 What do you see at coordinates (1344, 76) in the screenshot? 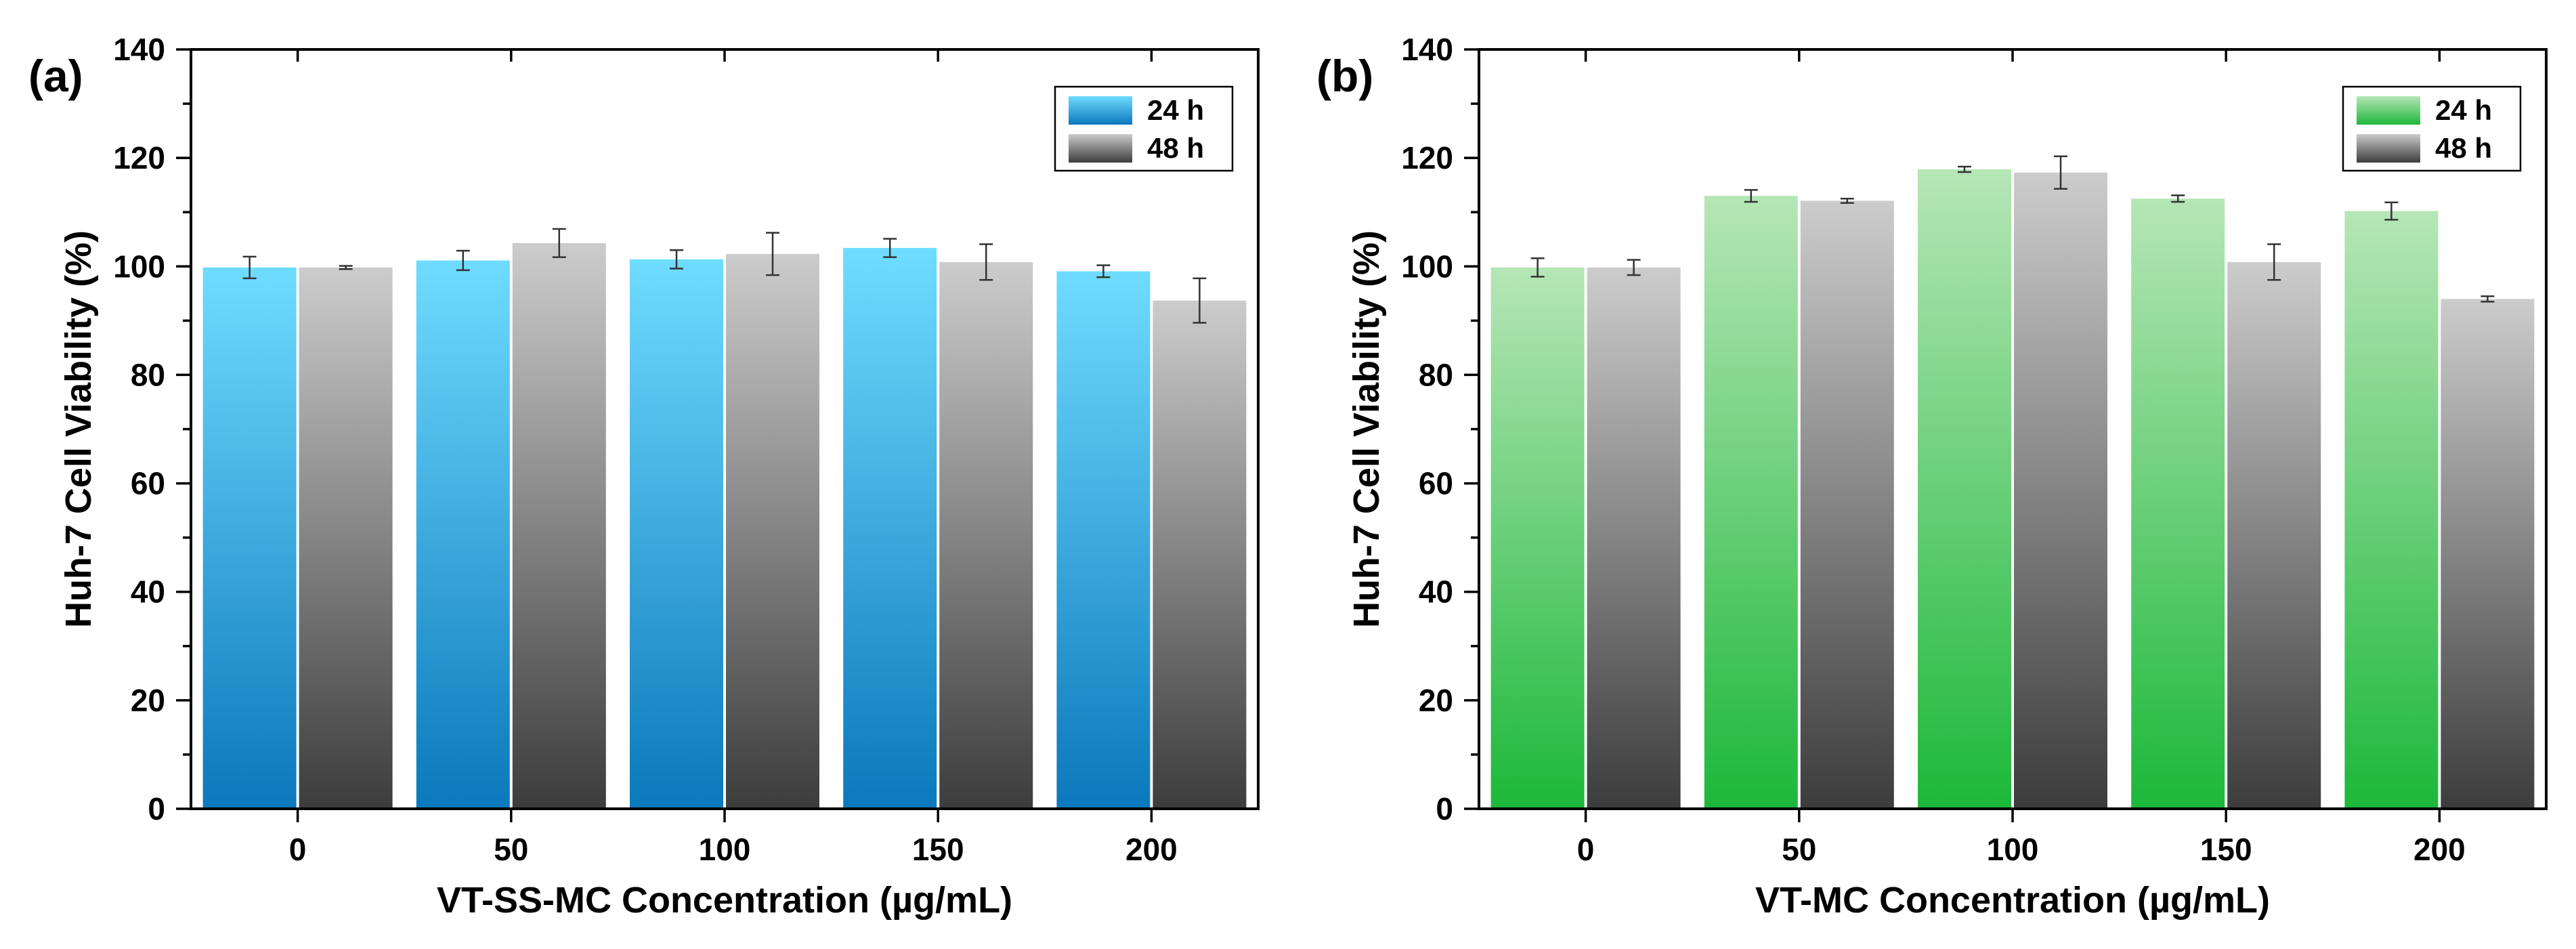
I see `panel-label: (b)` at bounding box center [1344, 76].